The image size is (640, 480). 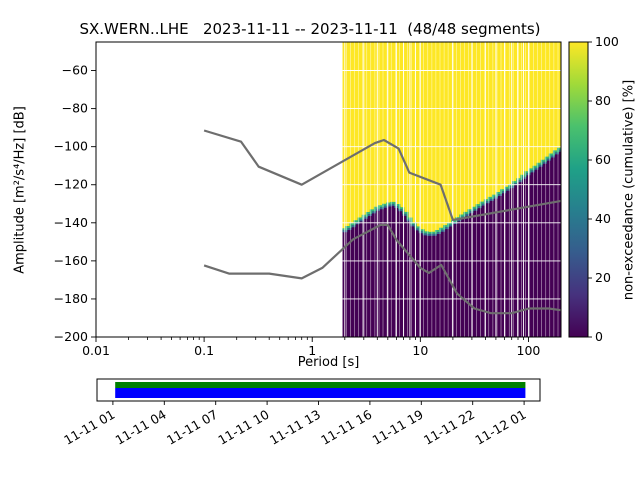 I want to click on coverage-tick-label: 11-11 07, so click(x=192, y=427).